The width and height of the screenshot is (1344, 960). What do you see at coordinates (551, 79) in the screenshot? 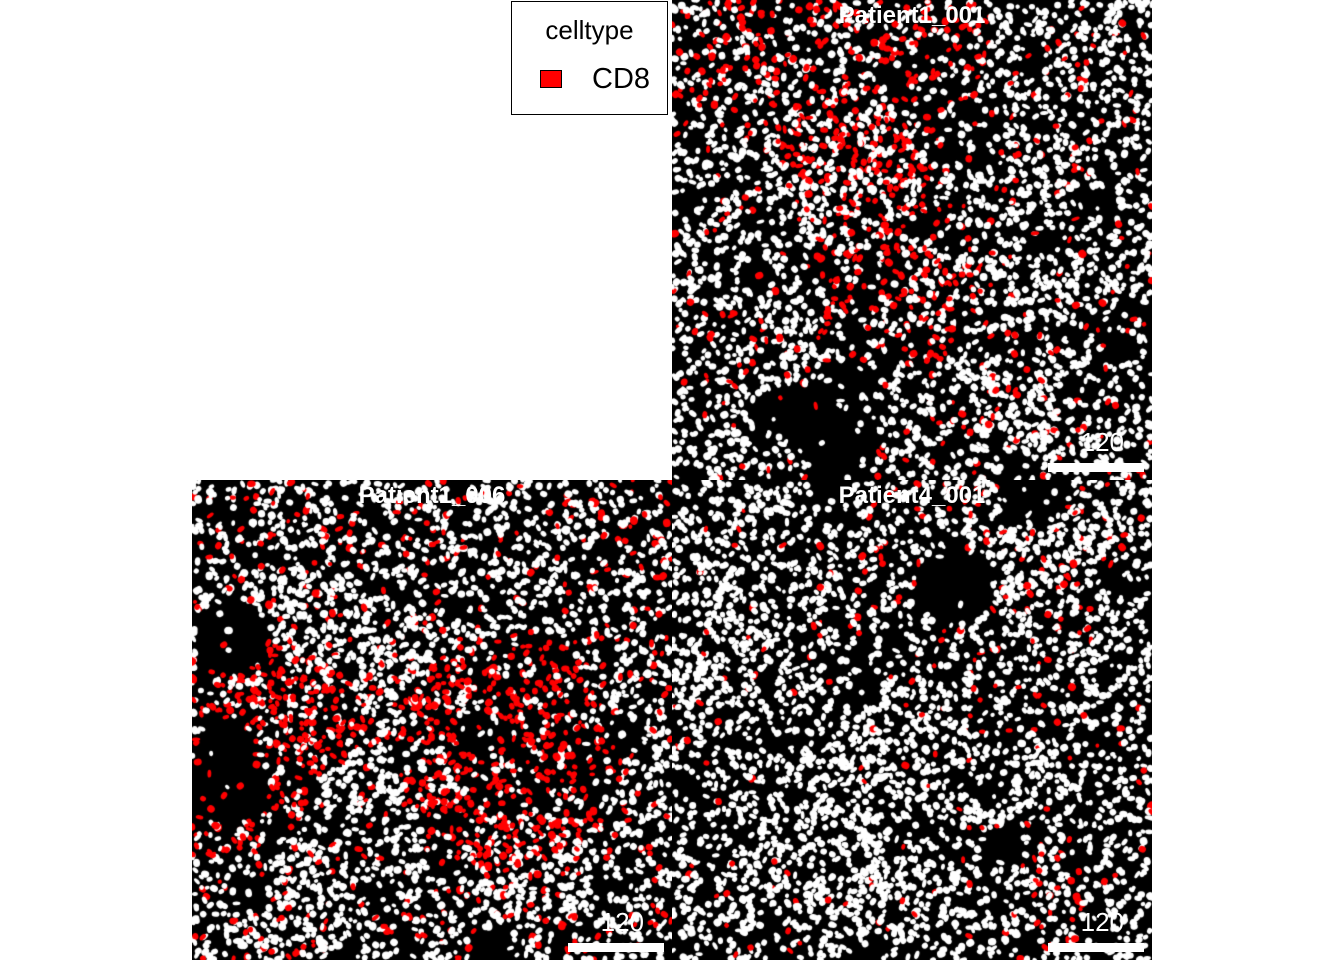
I see `legend-swatch-cd8` at bounding box center [551, 79].